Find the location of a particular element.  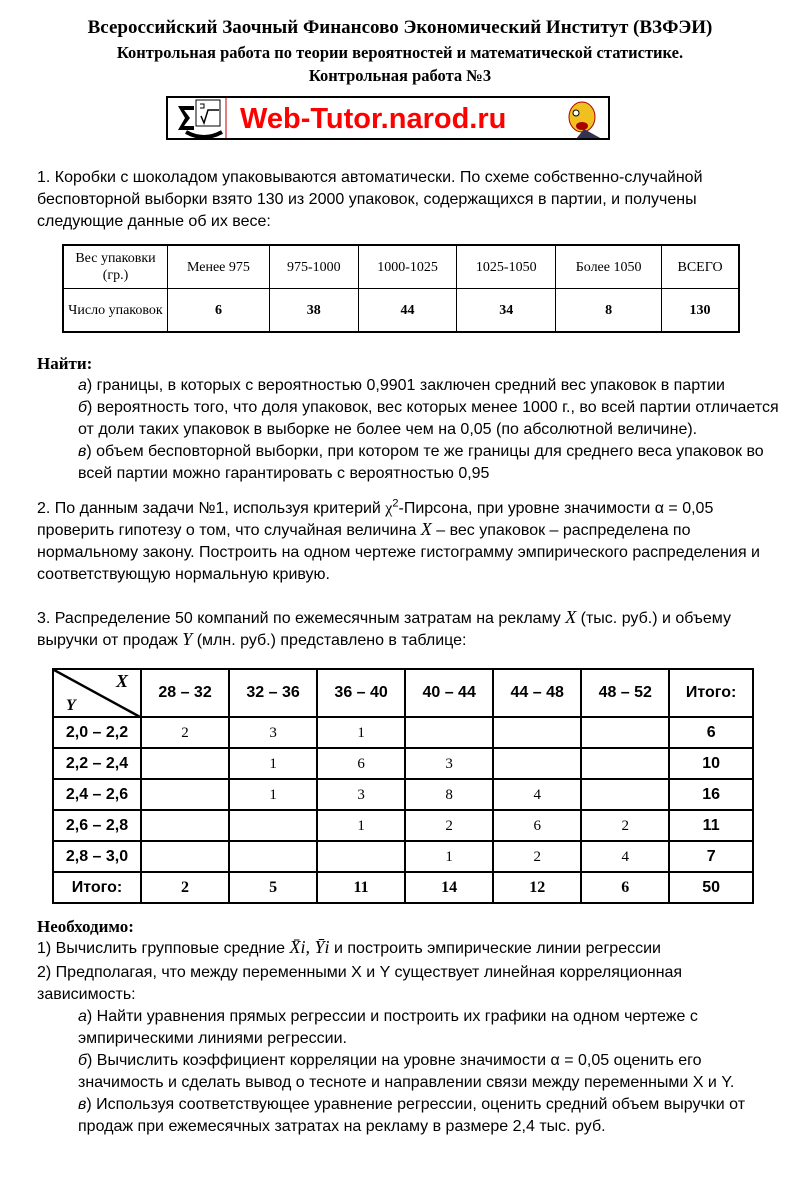

row-label: Итого: is located at coordinates (97, 887).